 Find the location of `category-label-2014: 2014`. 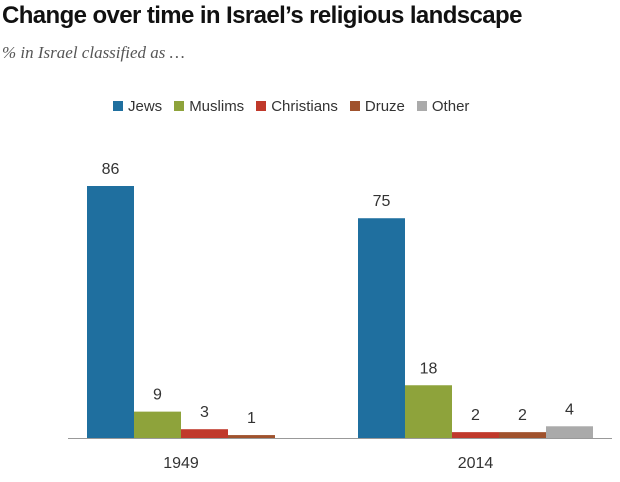

category-label-2014: 2014 is located at coordinates (476, 463).